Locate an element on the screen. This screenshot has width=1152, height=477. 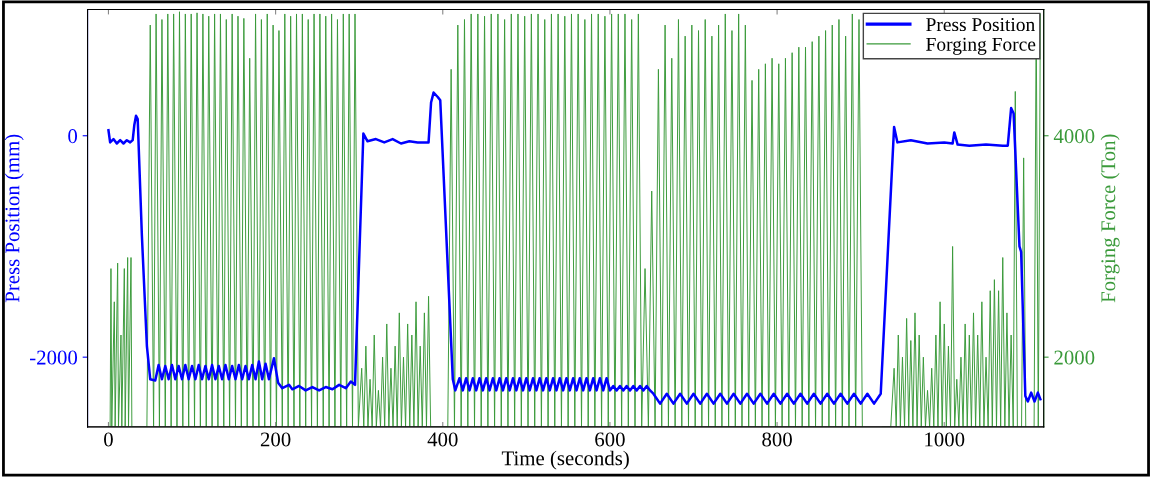
y2-tick-label: 4000 is located at coordinates (1074, 136).